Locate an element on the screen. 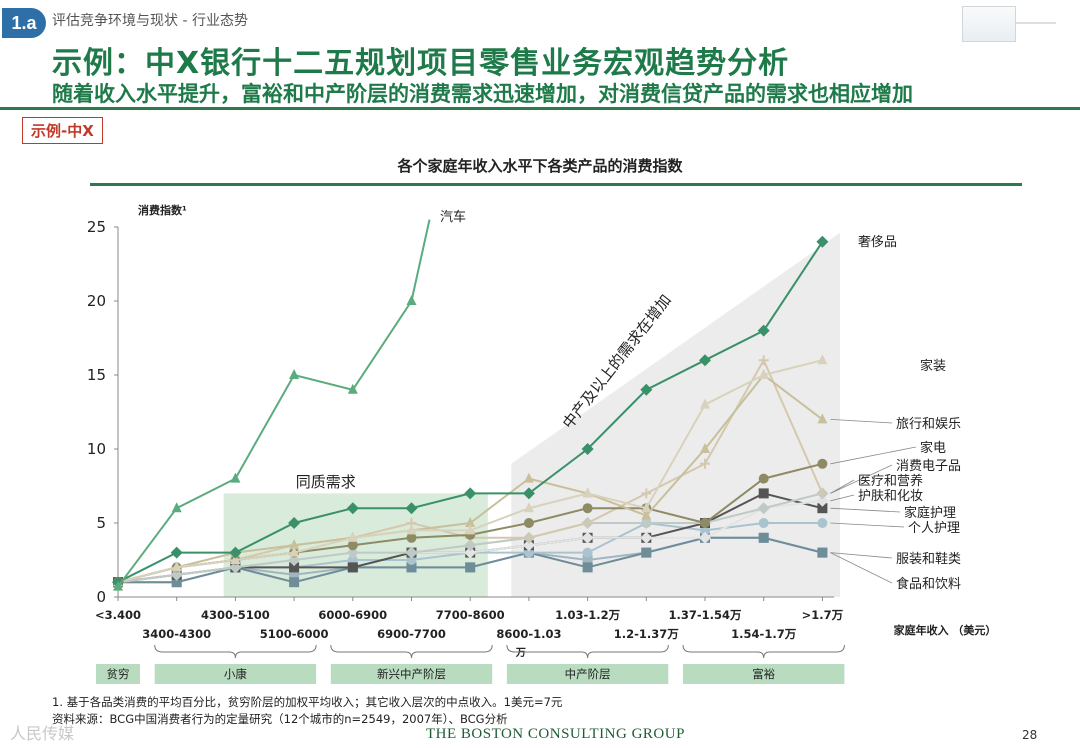 This screenshot has width=1080, height=748. y-tick-label: 25 is located at coordinates (96, 227).